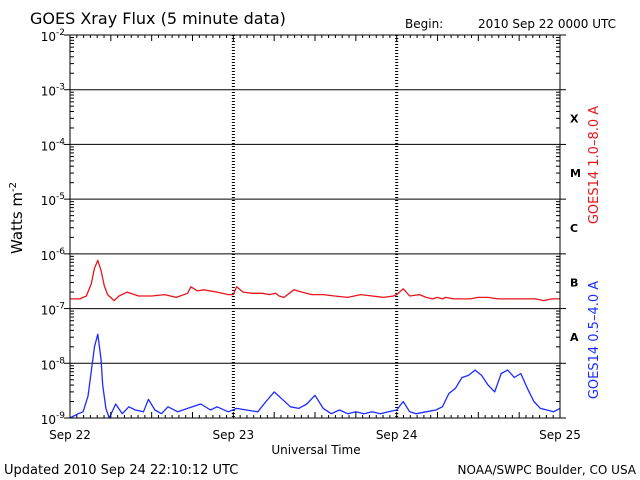 This screenshot has height=480, width=640. What do you see at coordinates (424, 24) in the screenshot?
I see `begin-label: Begin:` at bounding box center [424, 24].